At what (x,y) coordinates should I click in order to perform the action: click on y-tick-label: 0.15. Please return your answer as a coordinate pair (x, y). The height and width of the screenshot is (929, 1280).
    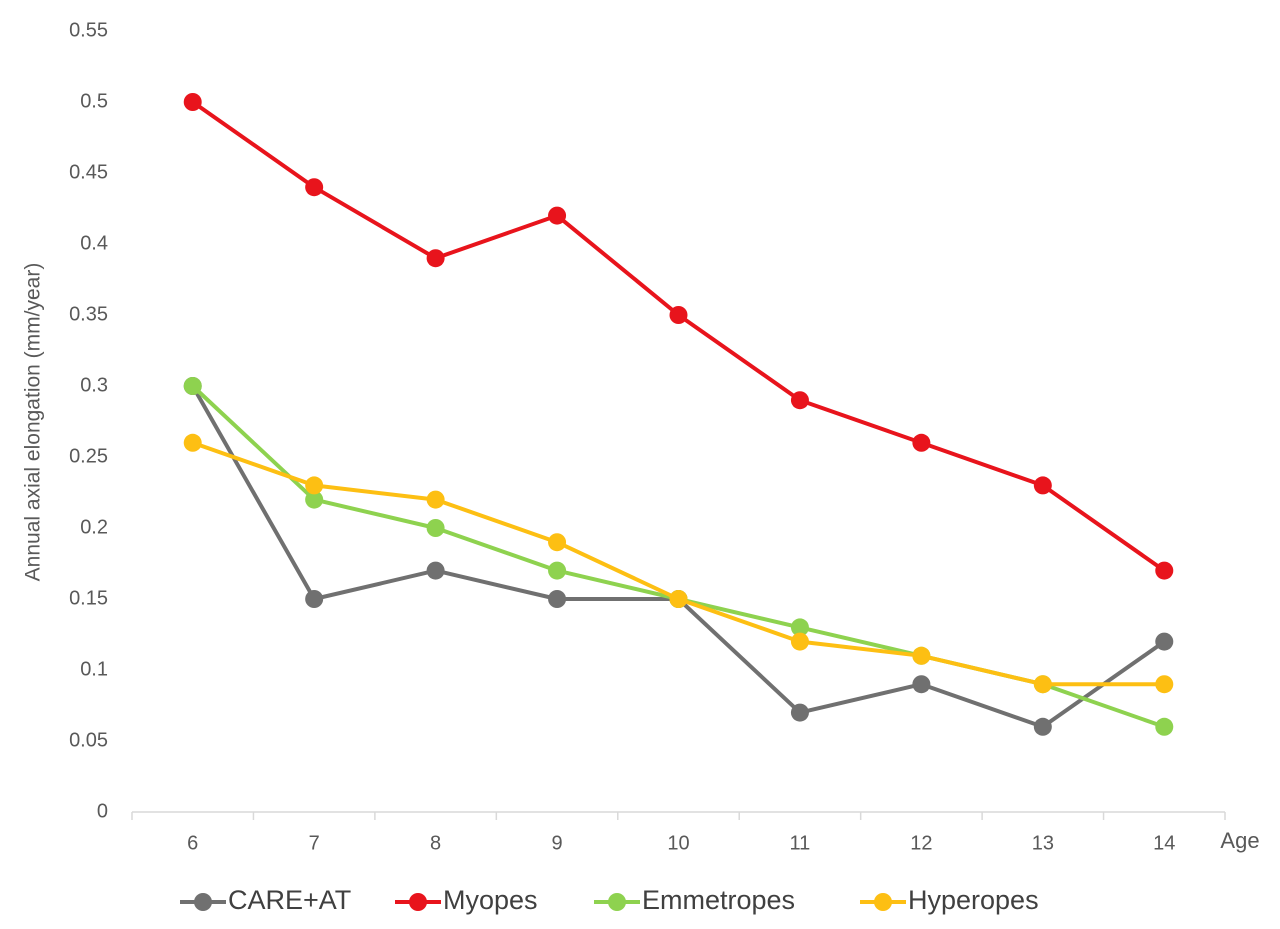
    Looking at the image, I should click on (88, 598).